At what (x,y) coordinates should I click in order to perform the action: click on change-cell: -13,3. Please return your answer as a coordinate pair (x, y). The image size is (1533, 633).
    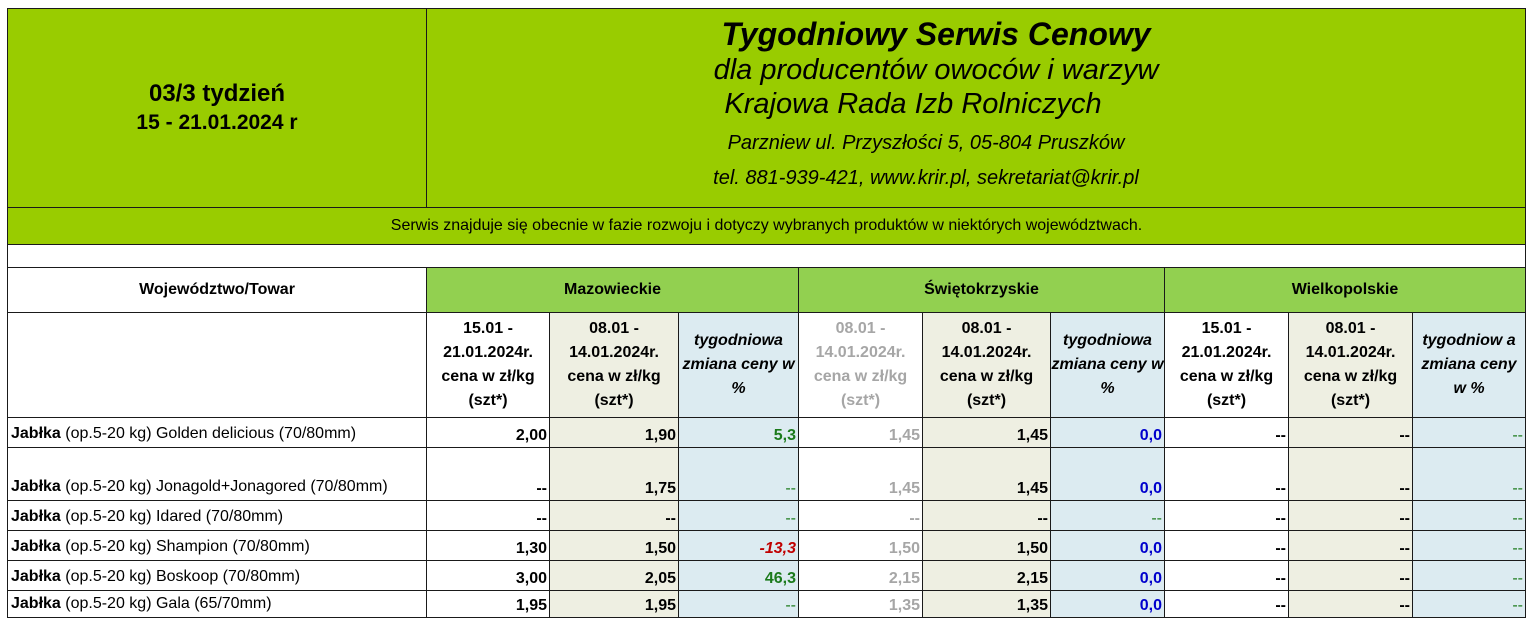
    Looking at the image, I should click on (738, 545).